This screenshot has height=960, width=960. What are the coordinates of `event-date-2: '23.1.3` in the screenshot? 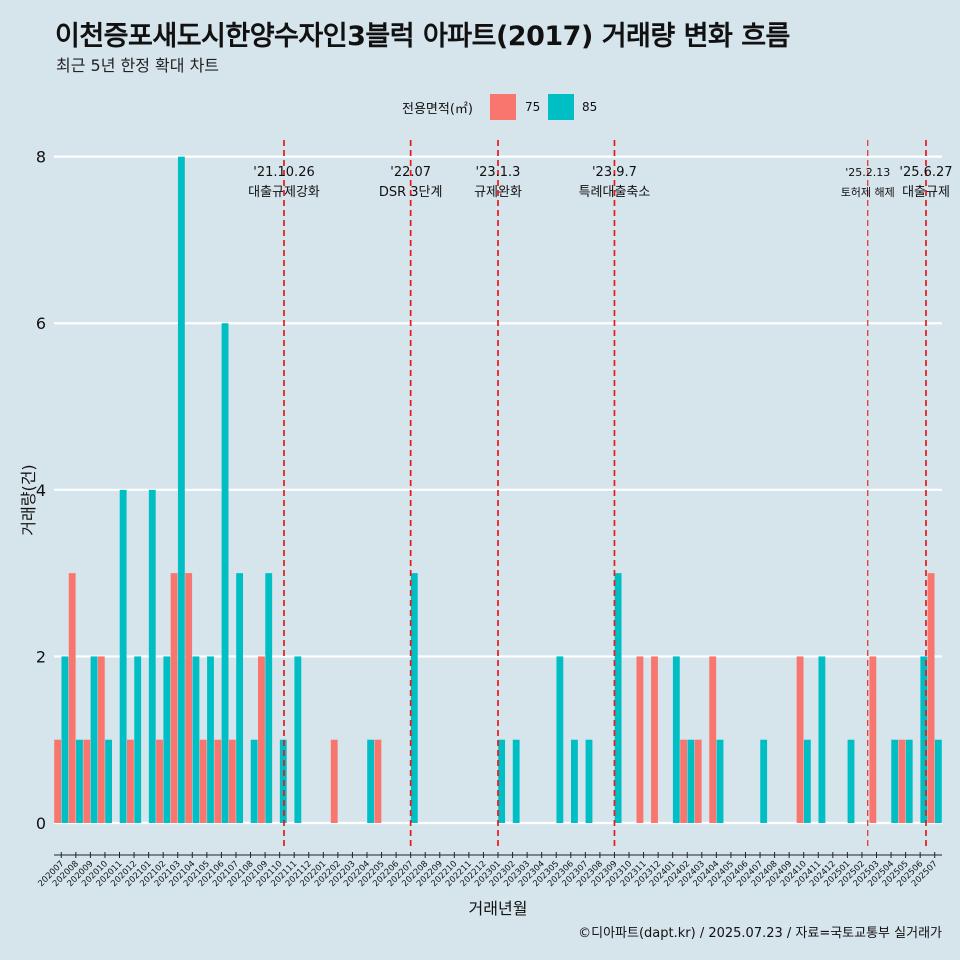 It's located at (498, 172).